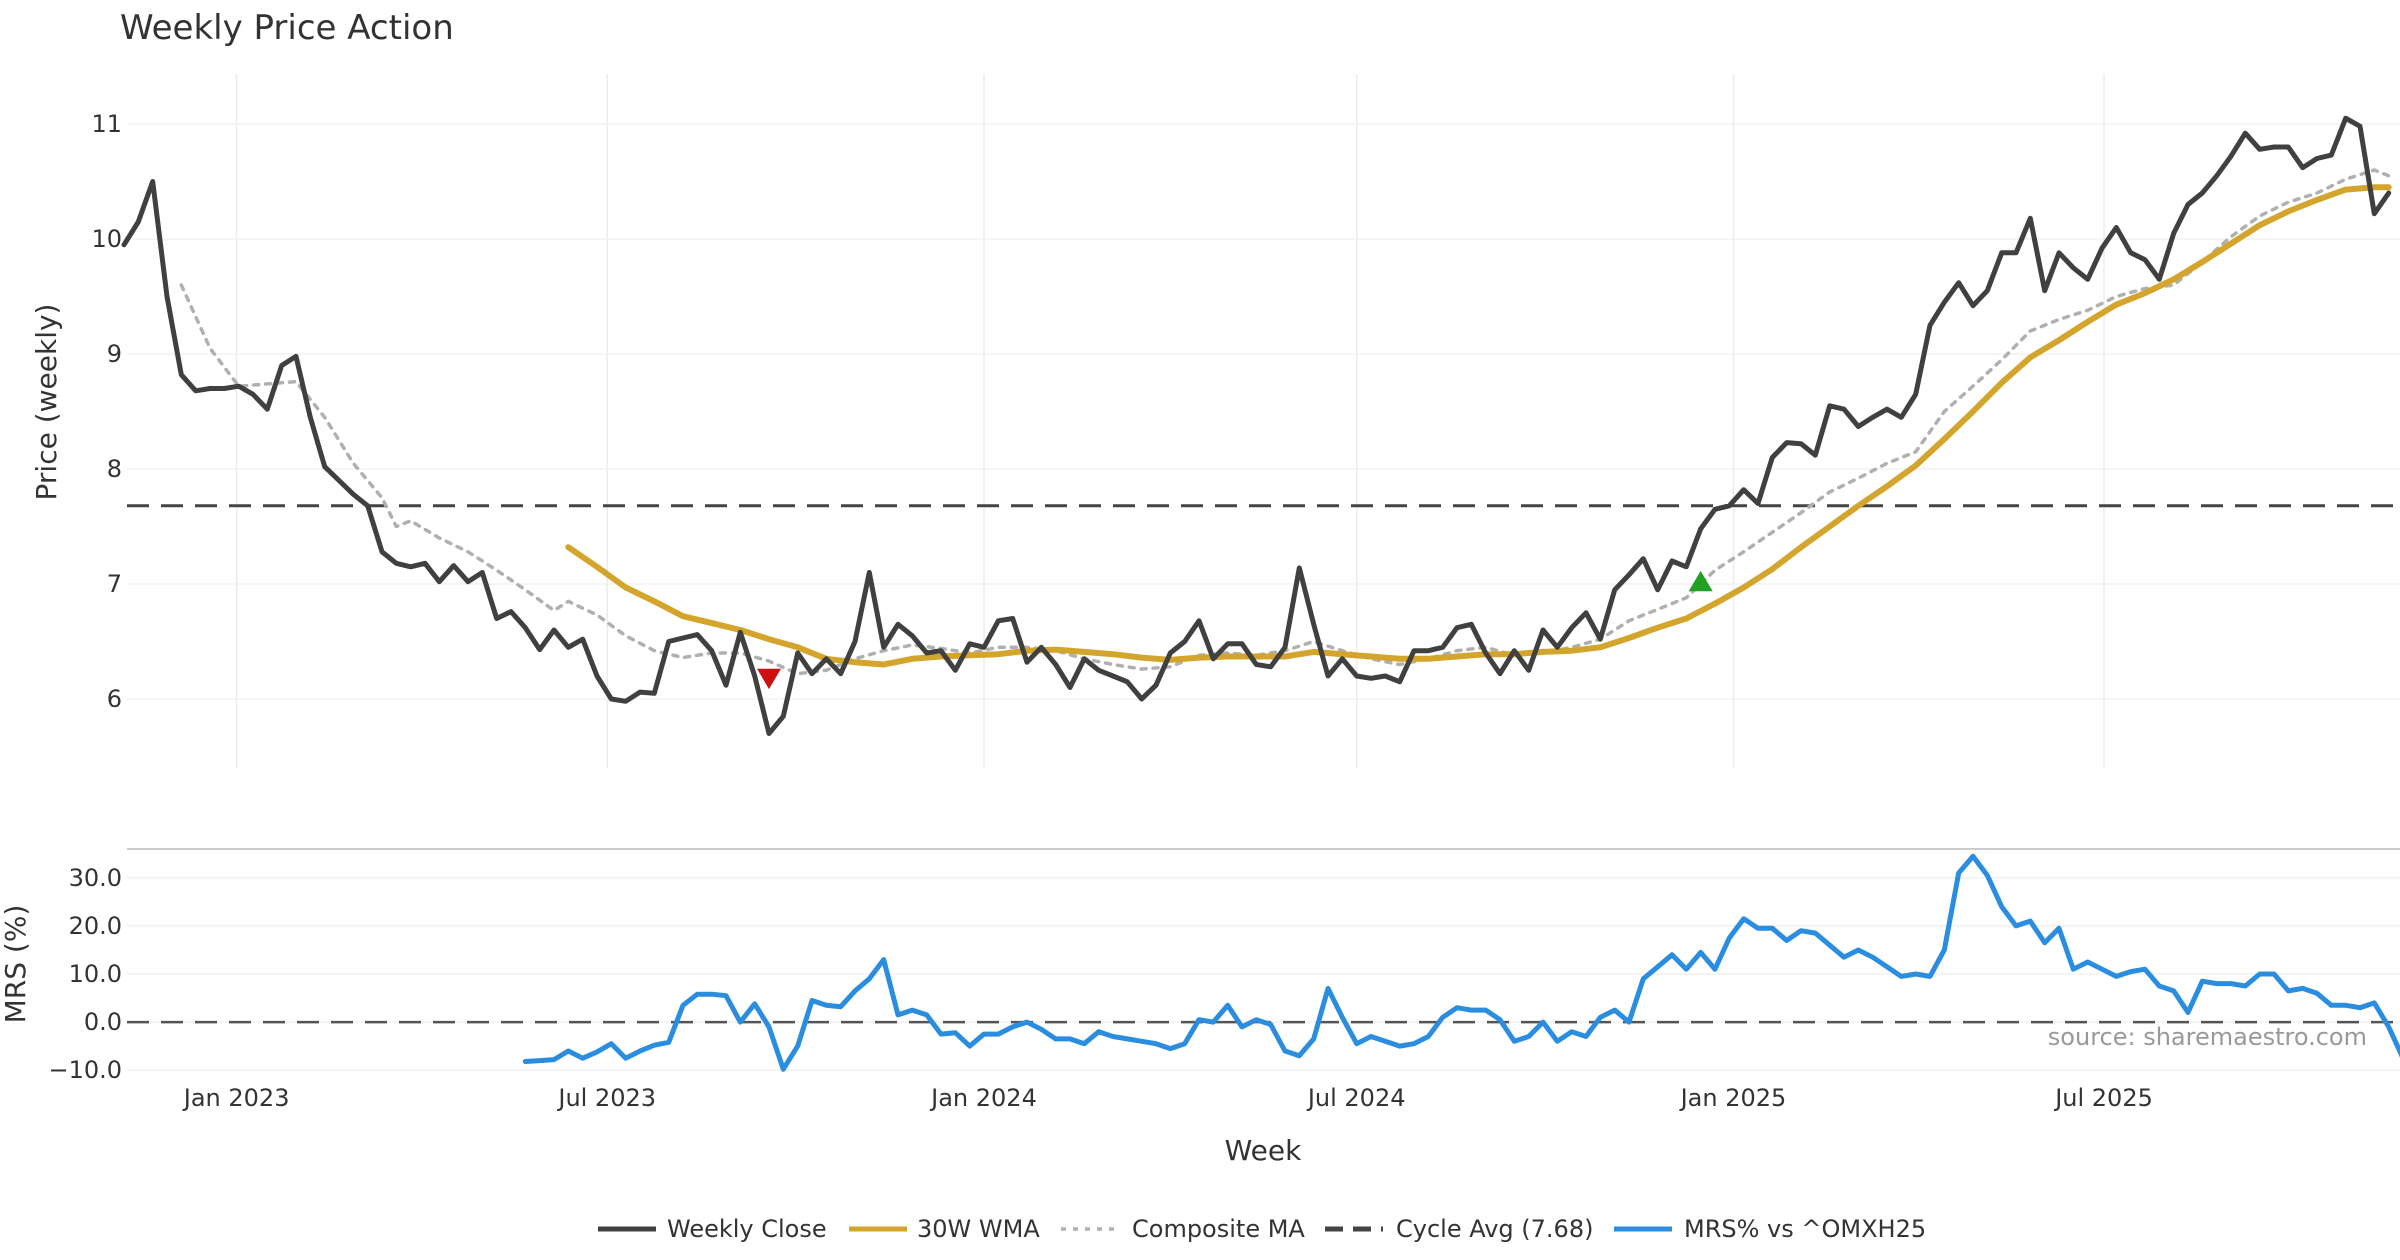 This screenshot has width=2400, height=1260. Describe the element at coordinates (769, 679) in the screenshot. I see `sell-signal-marker` at that location.